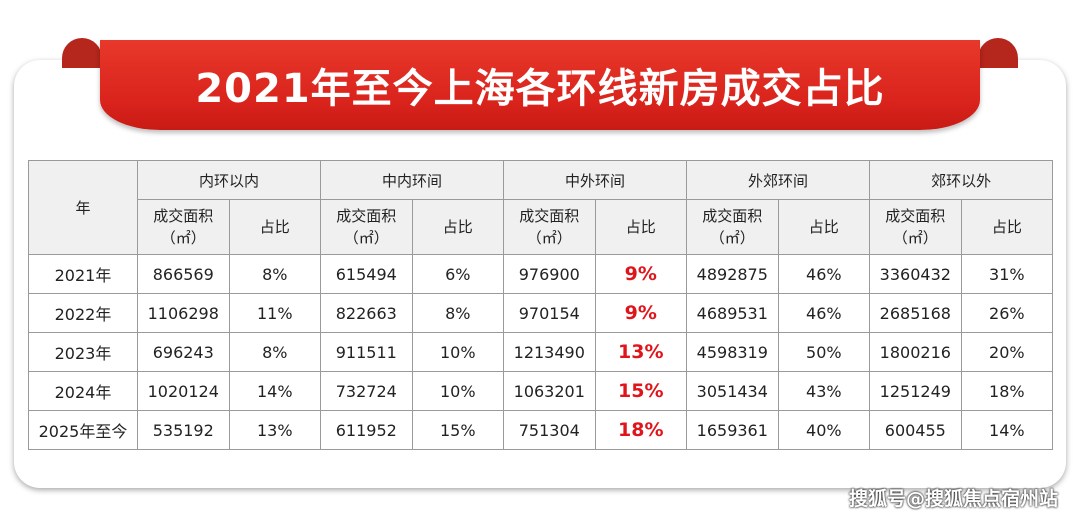 This screenshot has height=518, width=1080. Describe the element at coordinates (778, 180) in the screenshot. I see `group-header: 外郊环间` at that location.